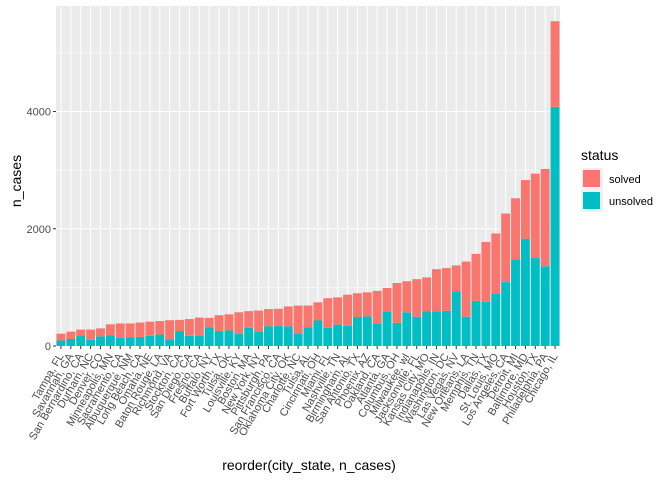  I want to click on legend-key-solved, so click(591, 178).